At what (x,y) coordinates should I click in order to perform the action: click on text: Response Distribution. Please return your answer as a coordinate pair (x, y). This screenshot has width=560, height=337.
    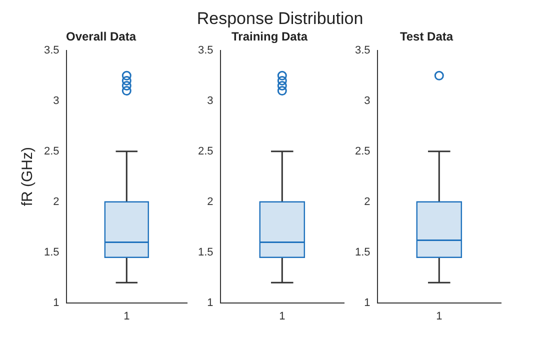
    Looking at the image, I should click on (280, 19).